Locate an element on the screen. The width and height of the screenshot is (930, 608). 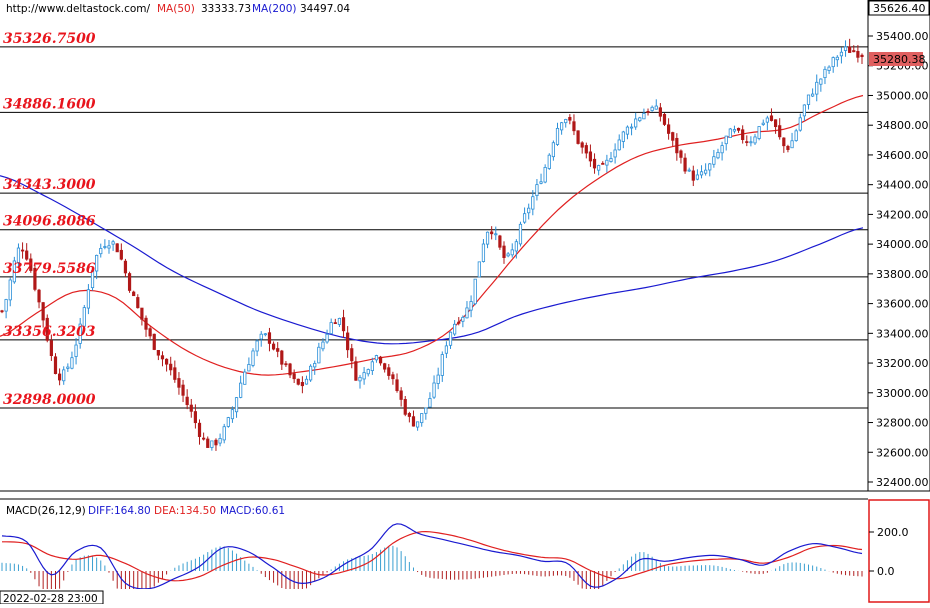
macd-macd-label: MACD:60.61 is located at coordinates (252, 511).